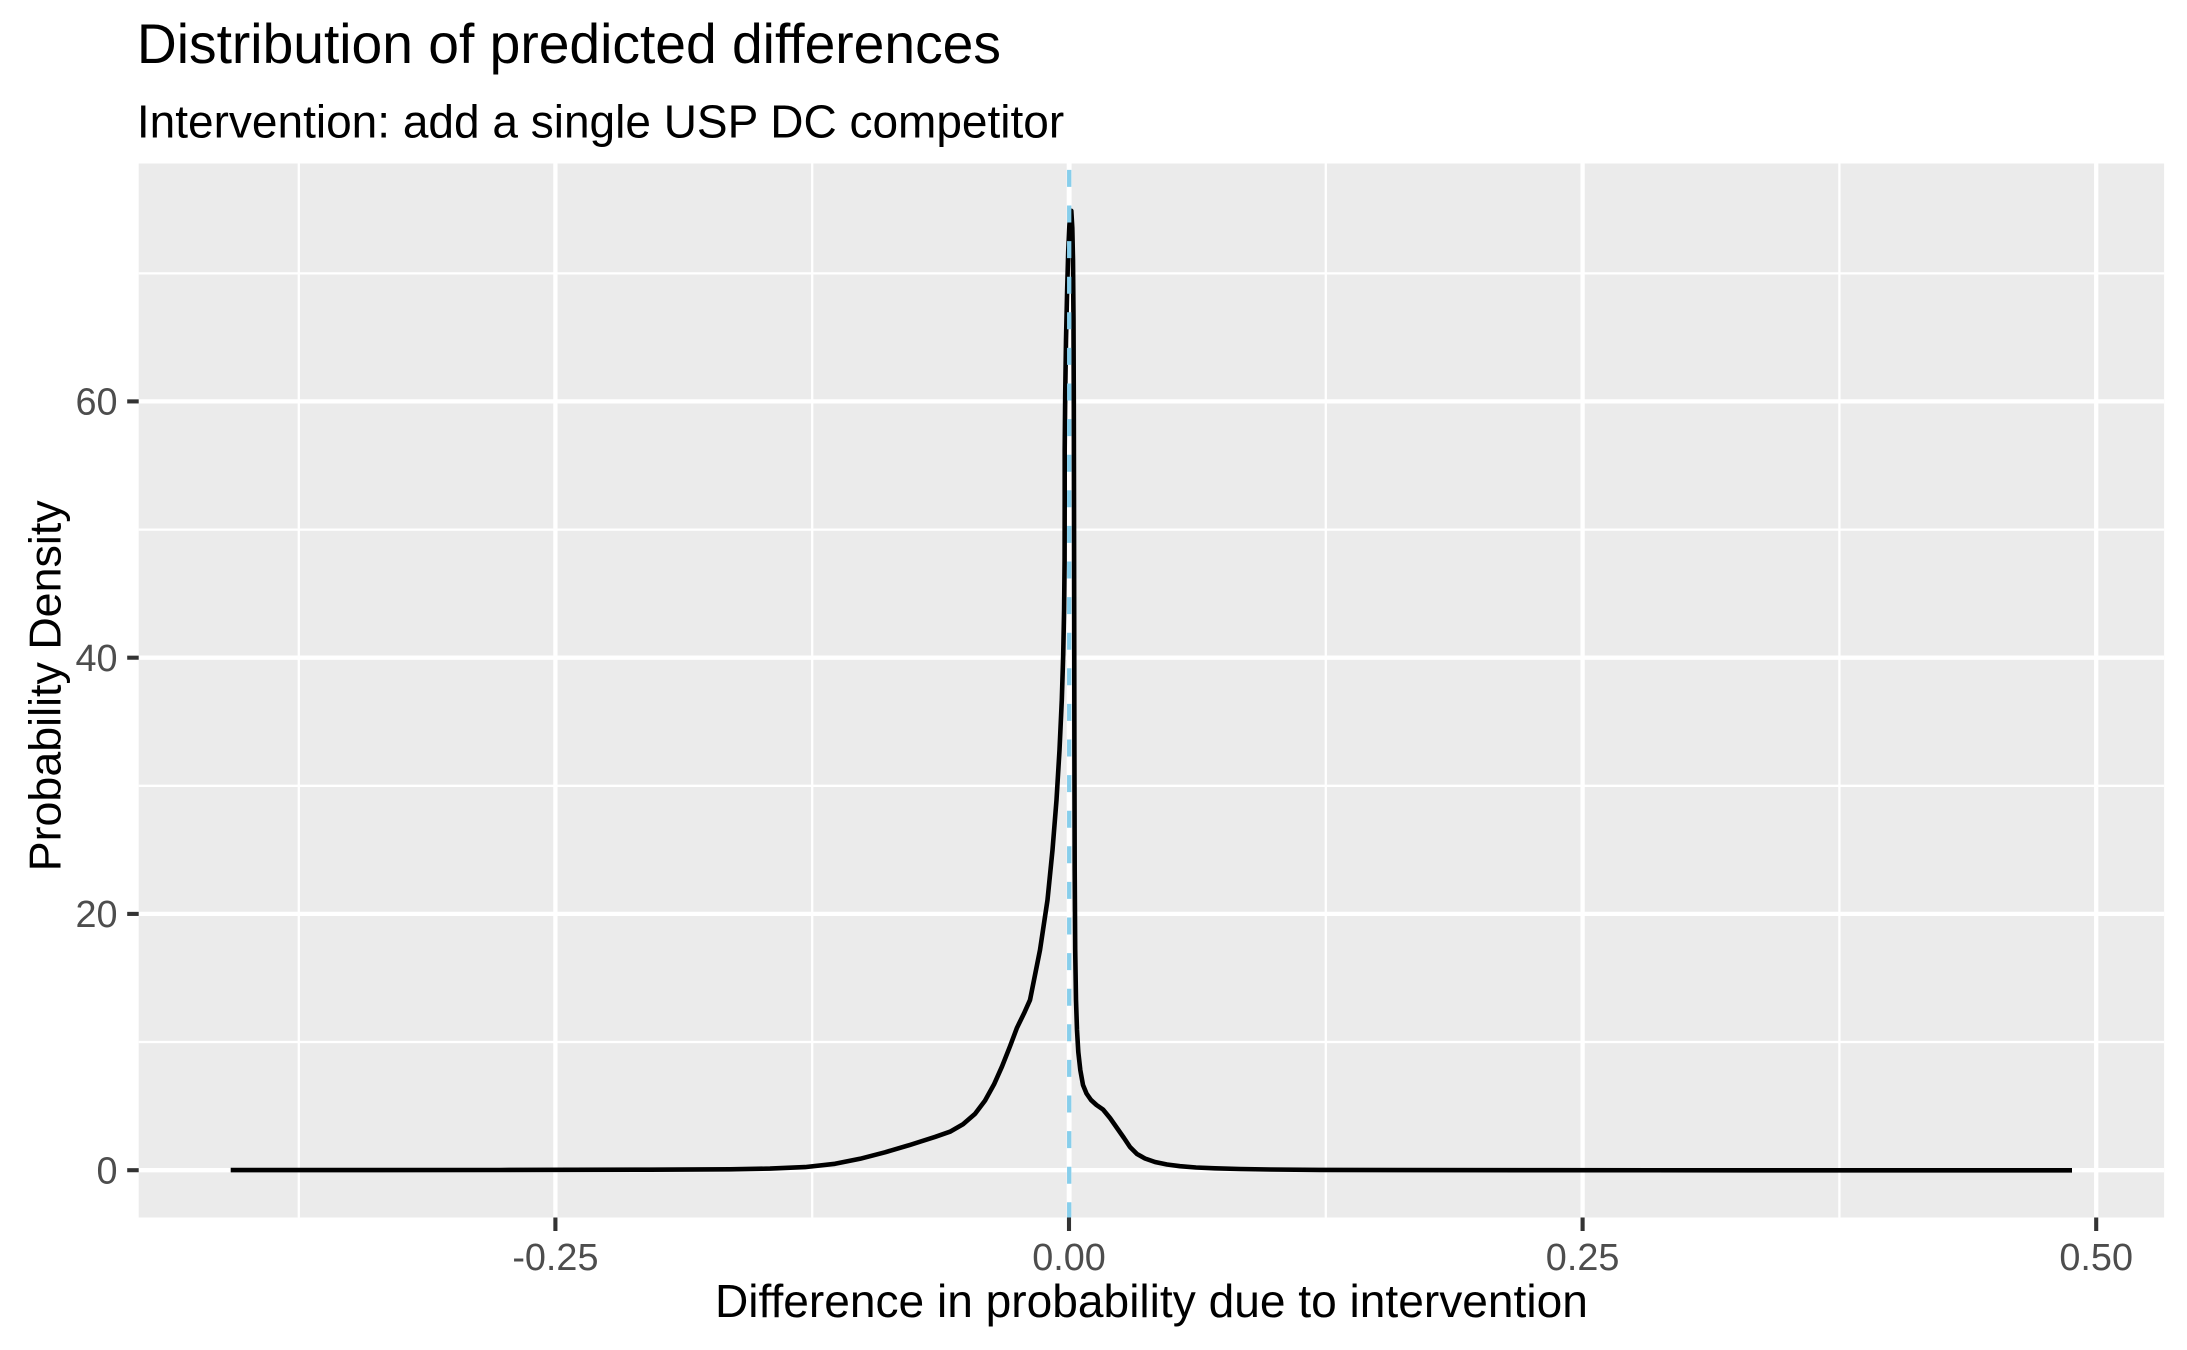 Image resolution: width=2187 pixels, height=1350 pixels. I want to click on svg-text: 60, so click(96, 403).